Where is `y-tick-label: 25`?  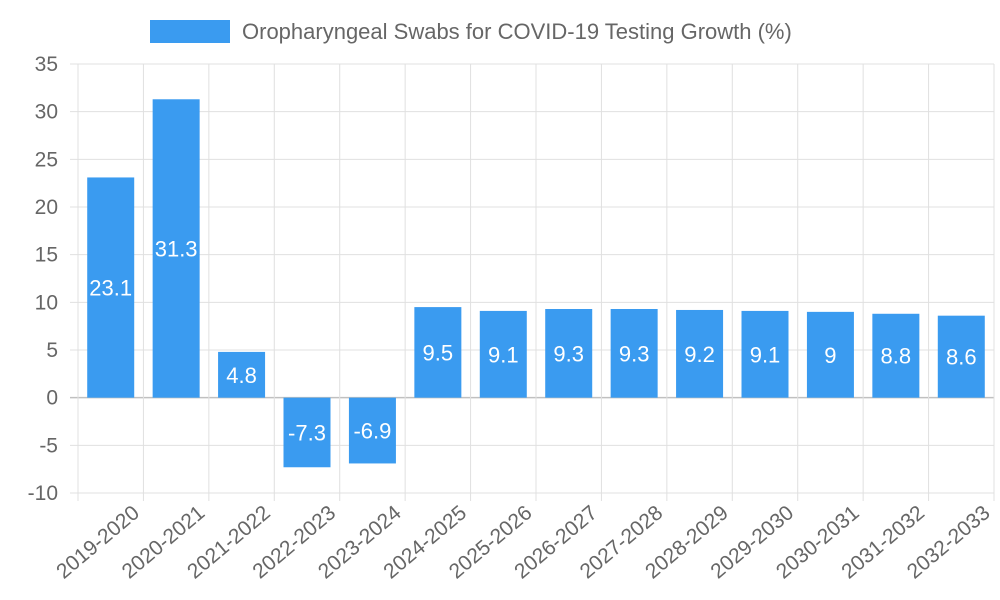
y-tick-label: 25 is located at coordinates (46, 159).